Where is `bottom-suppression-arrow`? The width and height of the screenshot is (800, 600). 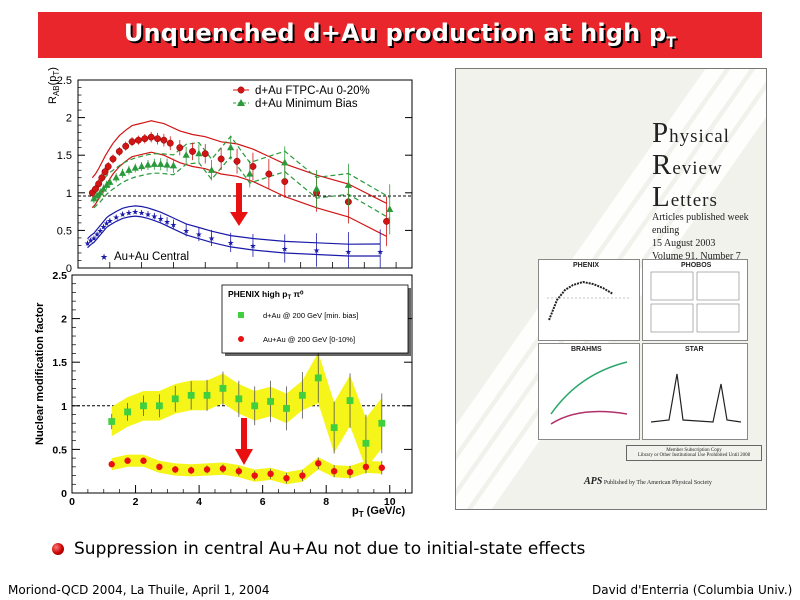
bottom-suppression-arrow is located at coordinates (244, 441).